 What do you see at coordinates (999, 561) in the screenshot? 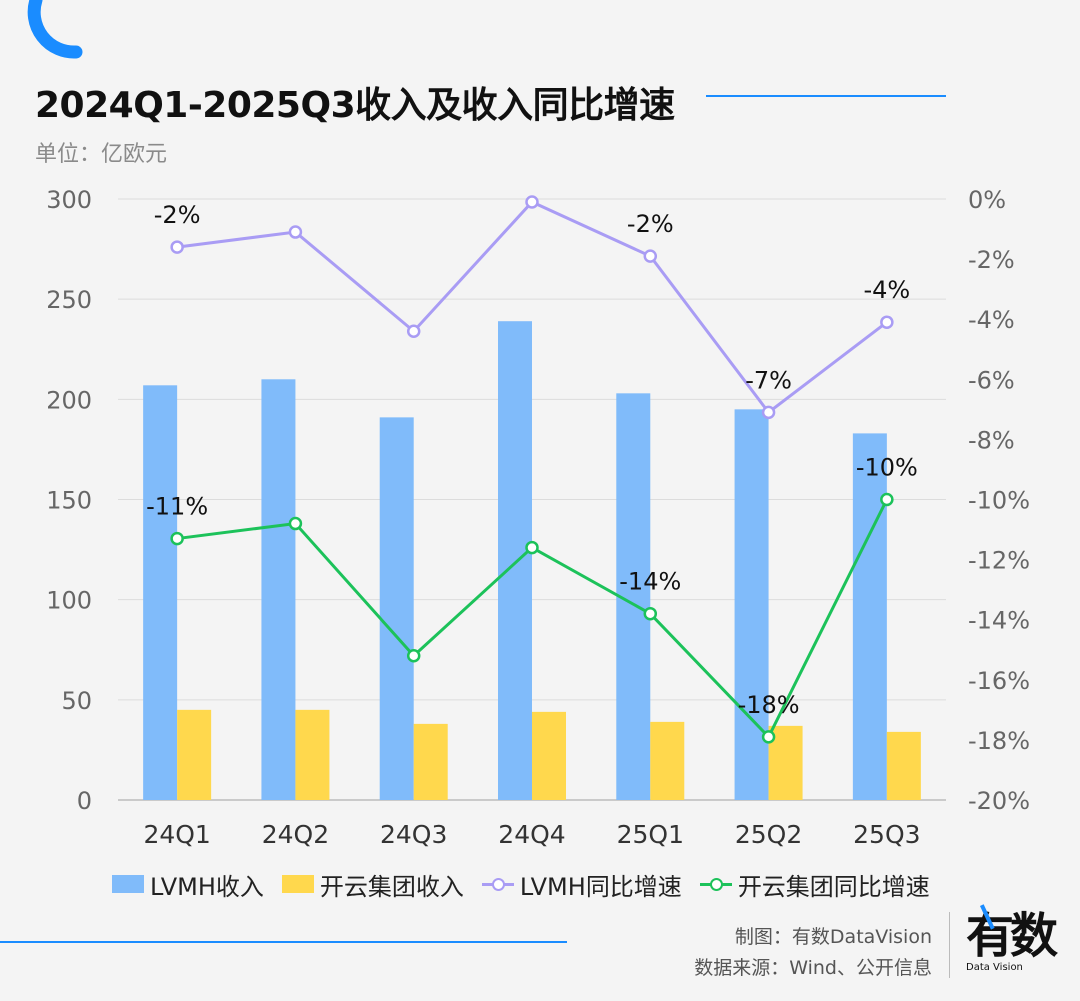
I see `y-right-tick-label: -12%` at bounding box center [999, 561].